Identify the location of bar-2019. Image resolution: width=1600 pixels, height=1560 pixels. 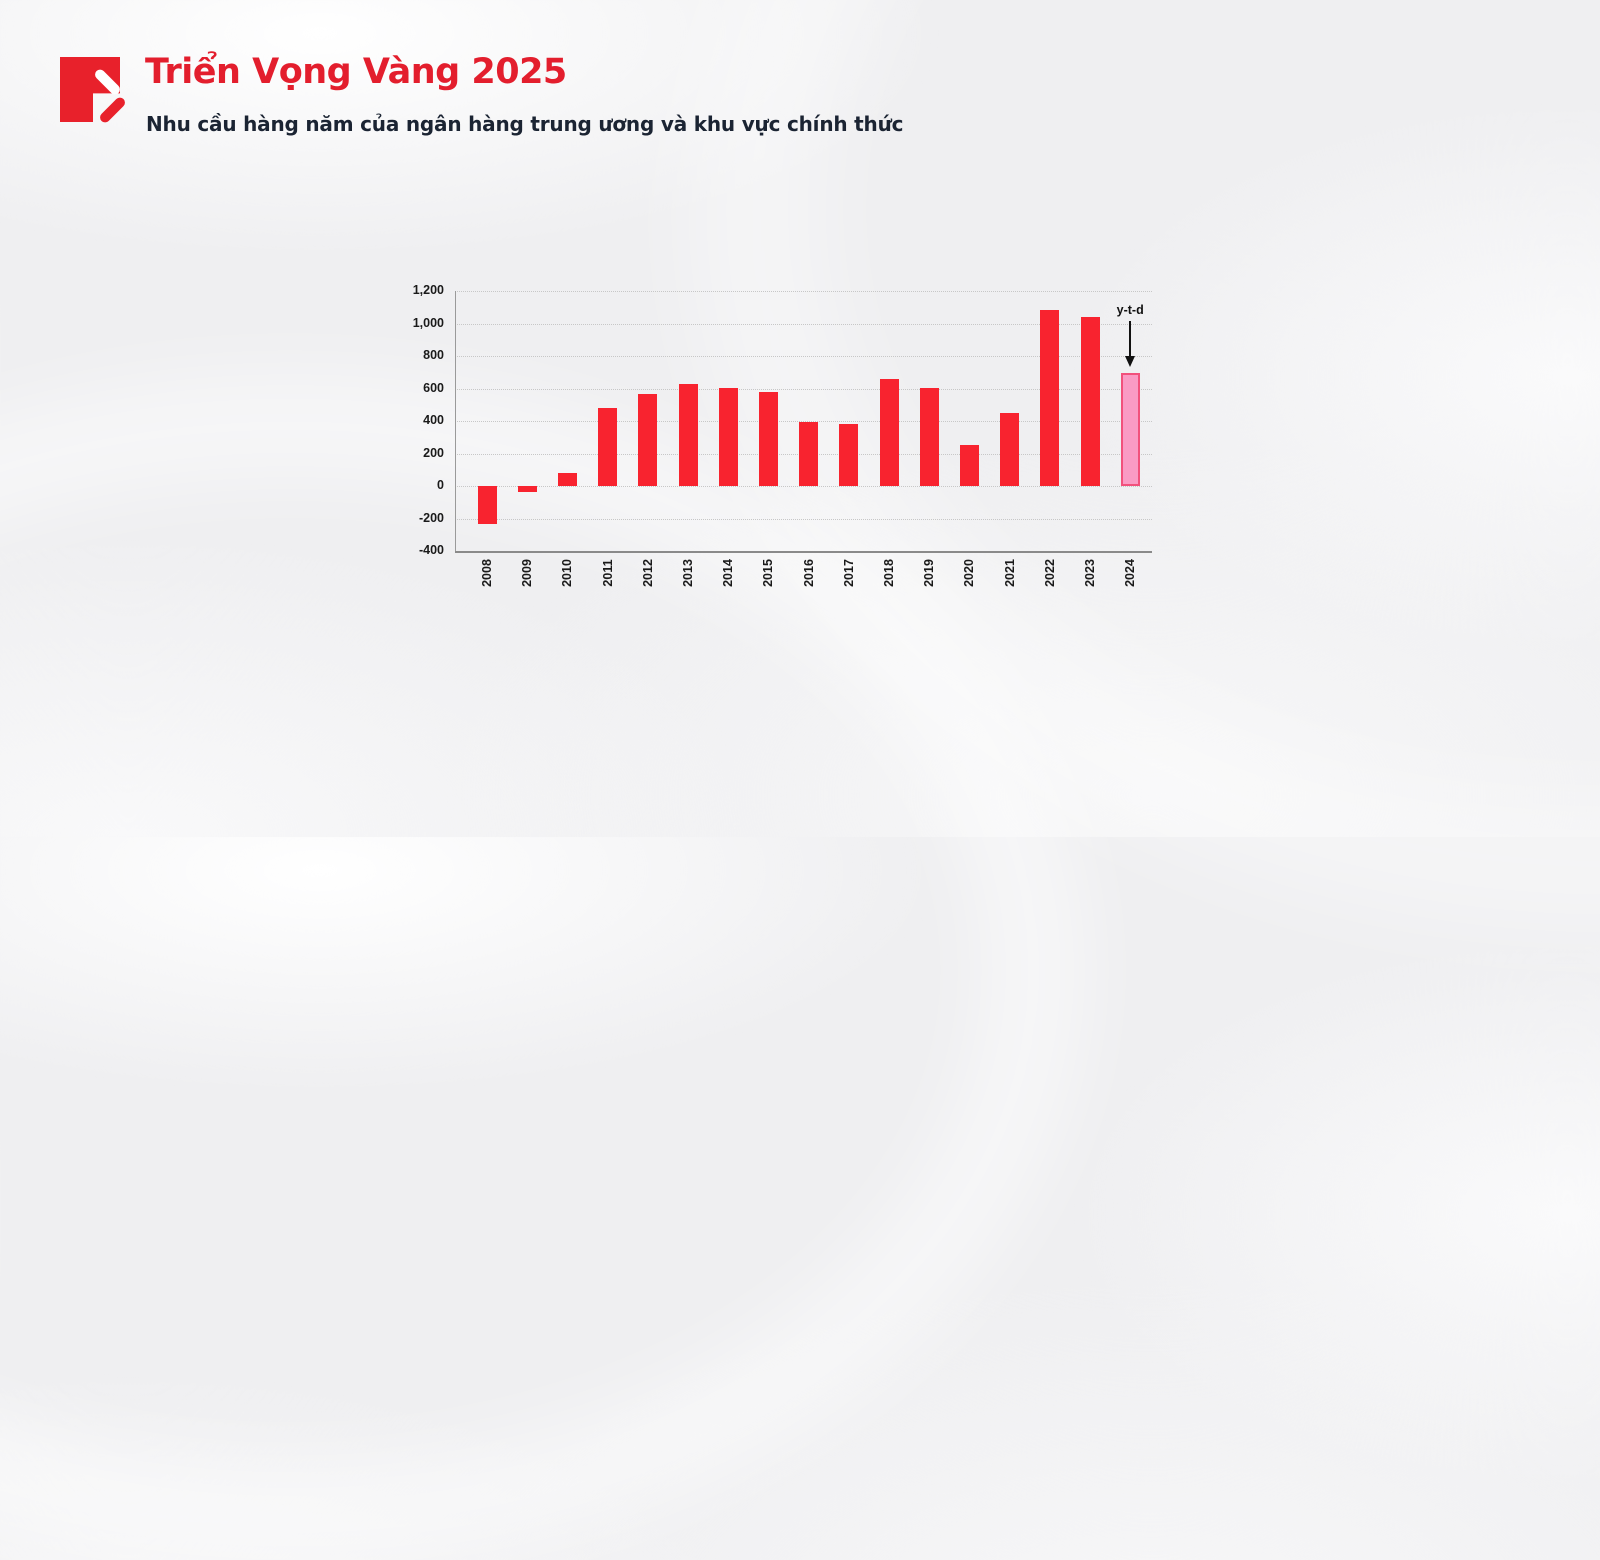
(929, 436).